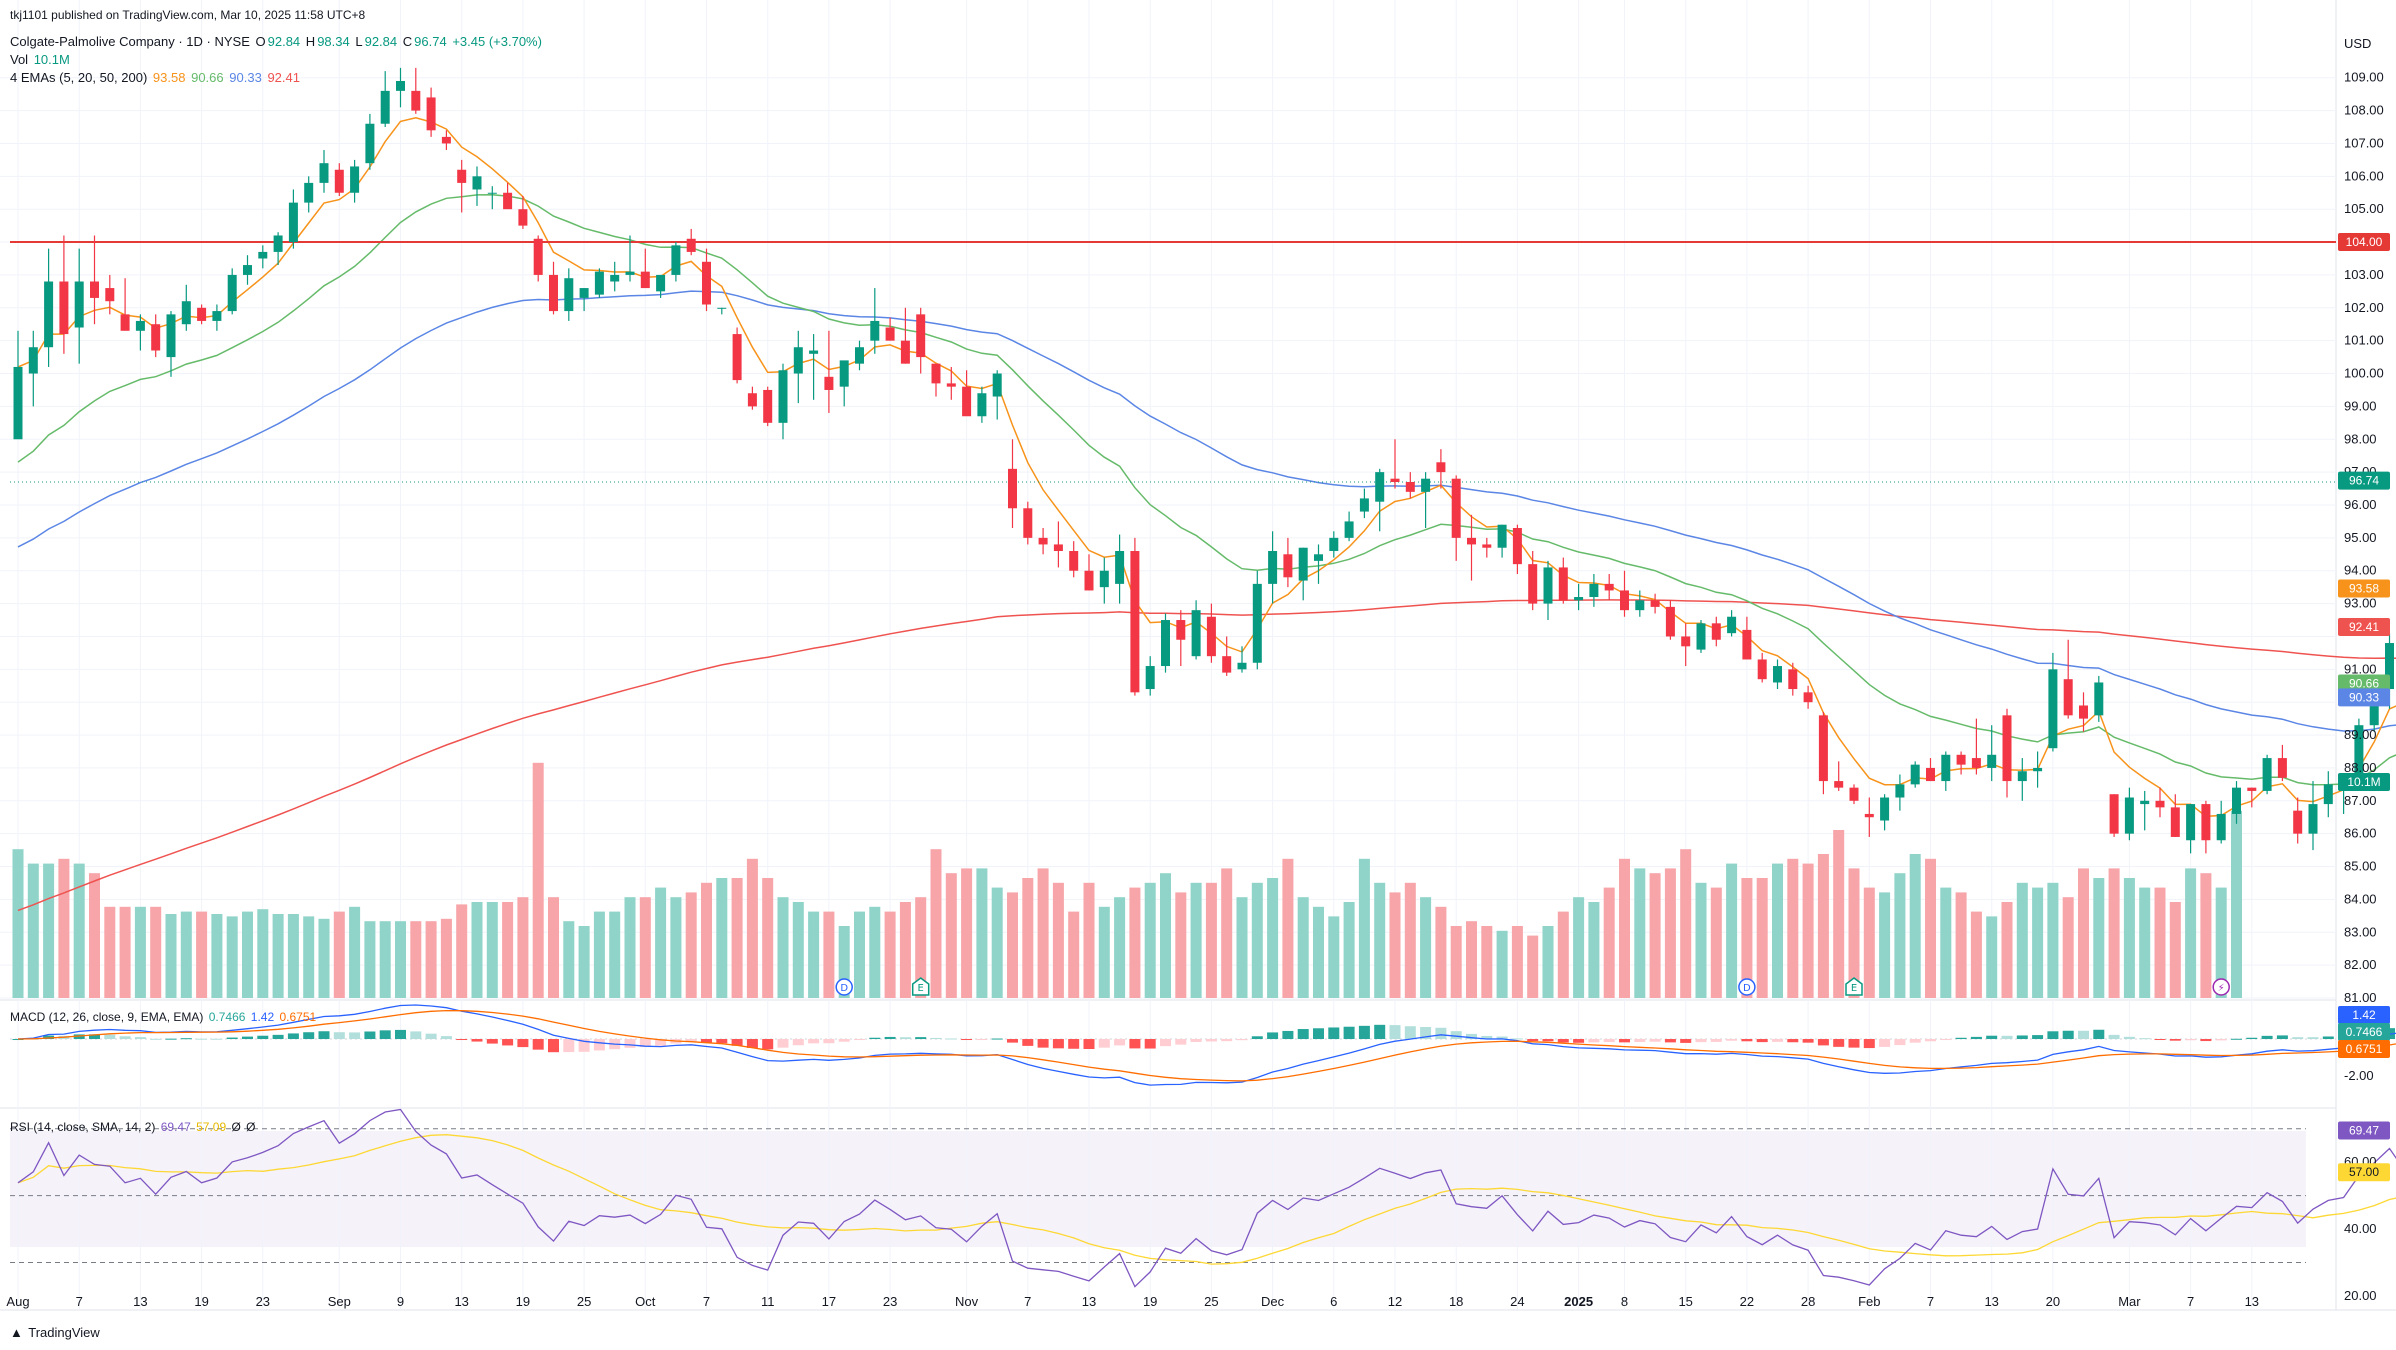  Describe the element at coordinates (2357, 43) in the screenshot. I see `currency-label: USD` at that location.